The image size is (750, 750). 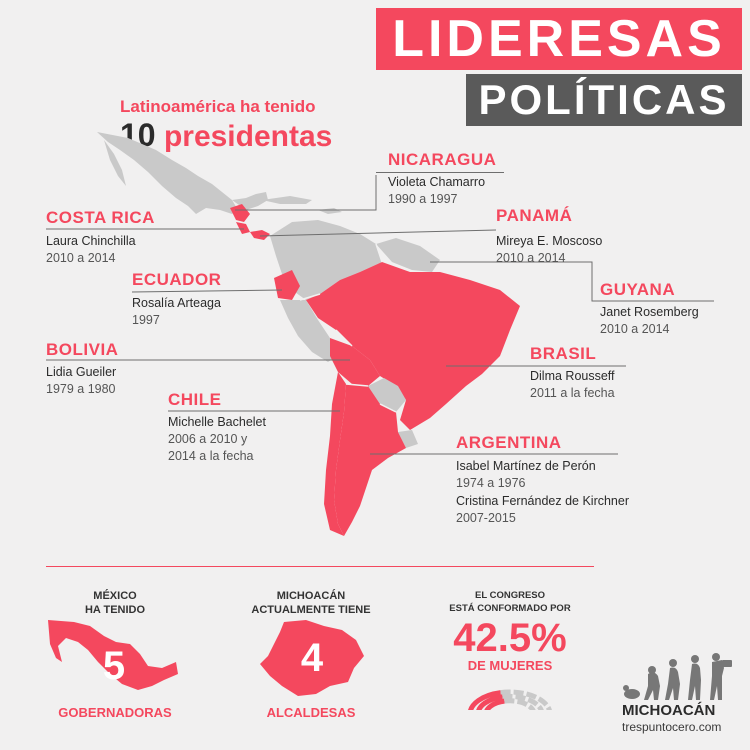 What do you see at coordinates (531, 258) in the screenshot?
I see `panama-years: 2010 a 2014` at bounding box center [531, 258].